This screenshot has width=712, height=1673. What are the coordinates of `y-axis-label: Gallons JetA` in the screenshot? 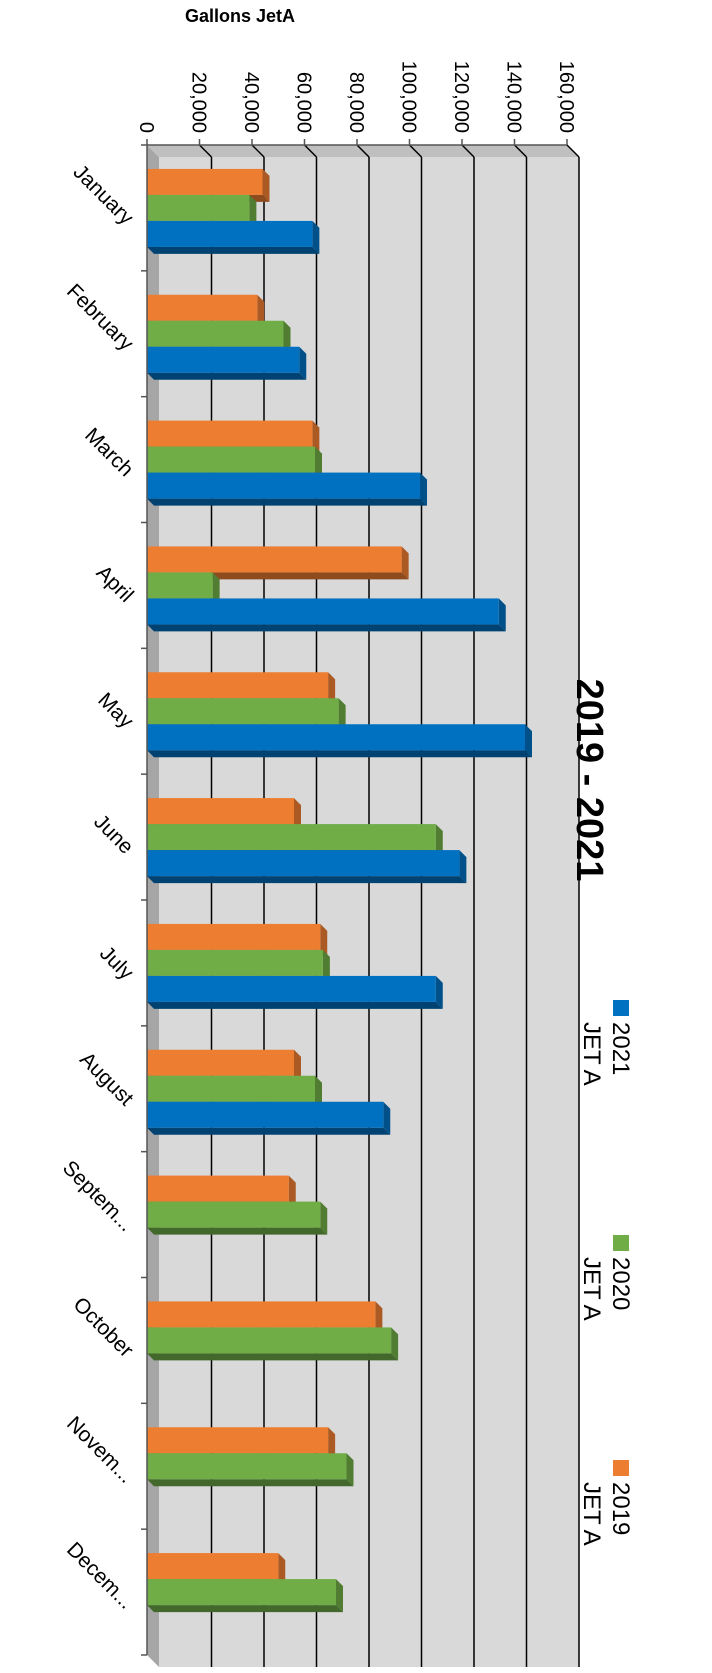 It's located at (240, 16).